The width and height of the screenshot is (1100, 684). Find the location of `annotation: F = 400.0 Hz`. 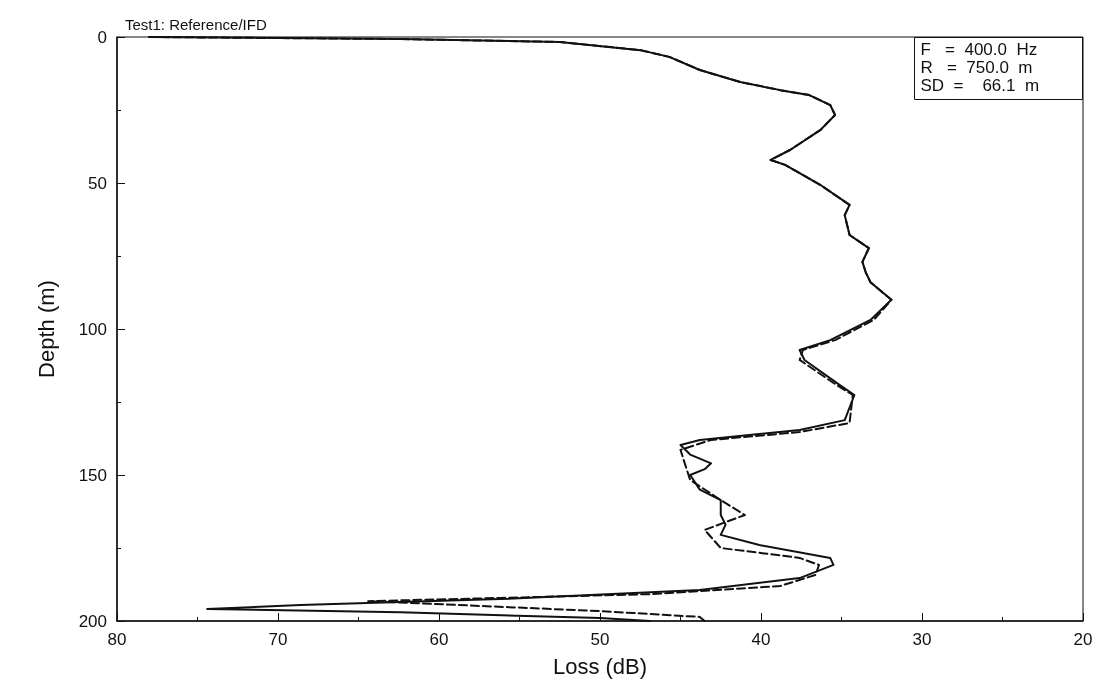

annotation: F = 400.0 Hz is located at coordinates (979, 49).